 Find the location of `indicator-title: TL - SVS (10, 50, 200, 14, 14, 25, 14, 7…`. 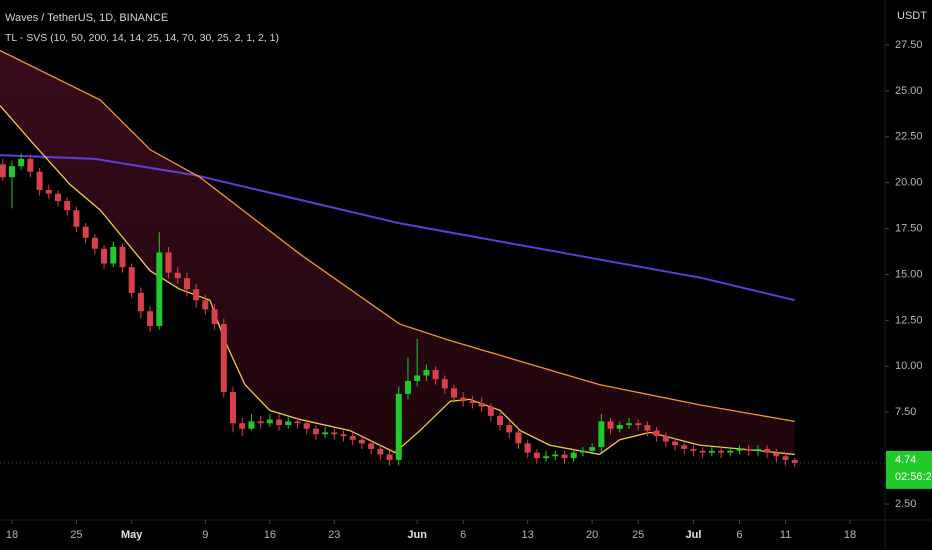

indicator-title: TL - SVS (10, 50, 200, 14, 14, 25, 14, 7… is located at coordinates (142, 38).